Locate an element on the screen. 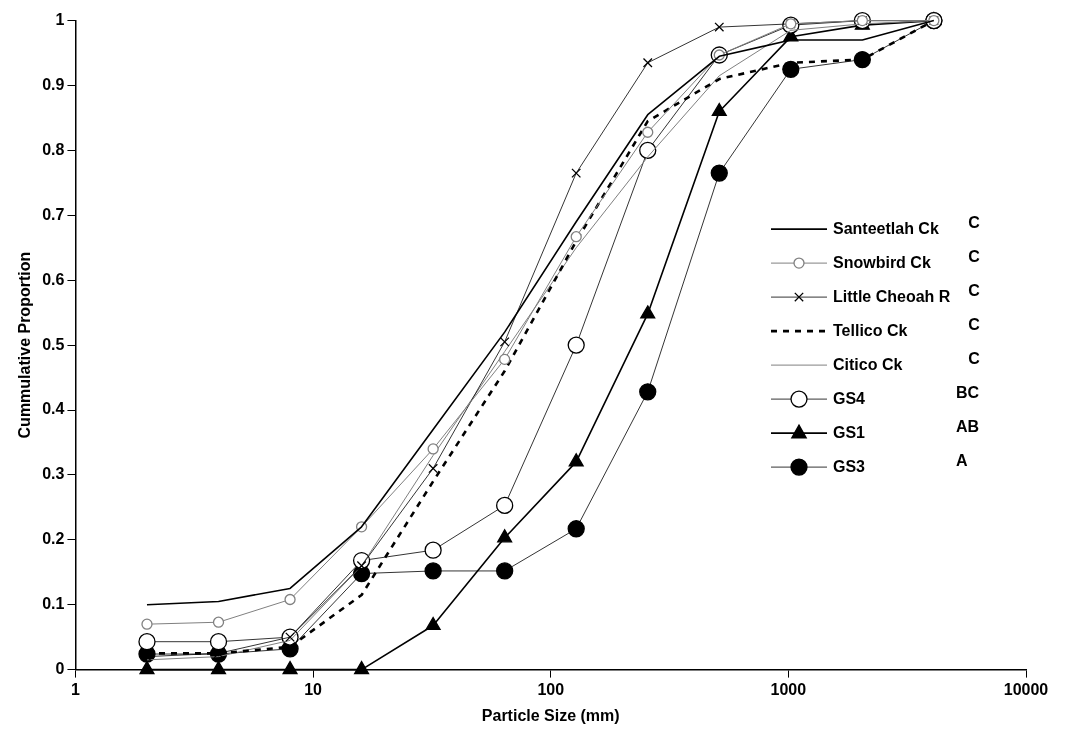  legend-label: GS4 is located at coordinates (849, 398).